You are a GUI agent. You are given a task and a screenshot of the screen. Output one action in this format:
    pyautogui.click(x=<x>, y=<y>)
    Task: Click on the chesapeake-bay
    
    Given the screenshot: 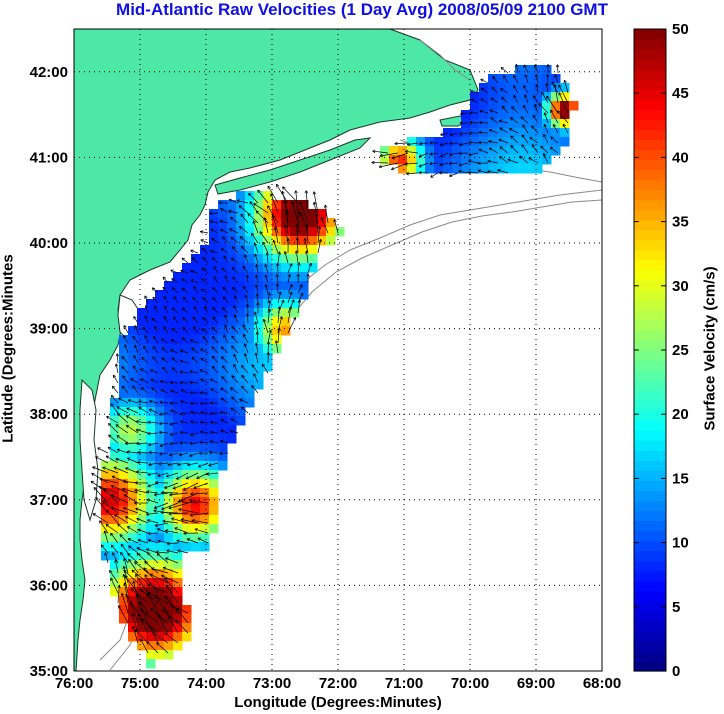 What is the action you would take?
    pyautogui.click(x=89, y=450)
    